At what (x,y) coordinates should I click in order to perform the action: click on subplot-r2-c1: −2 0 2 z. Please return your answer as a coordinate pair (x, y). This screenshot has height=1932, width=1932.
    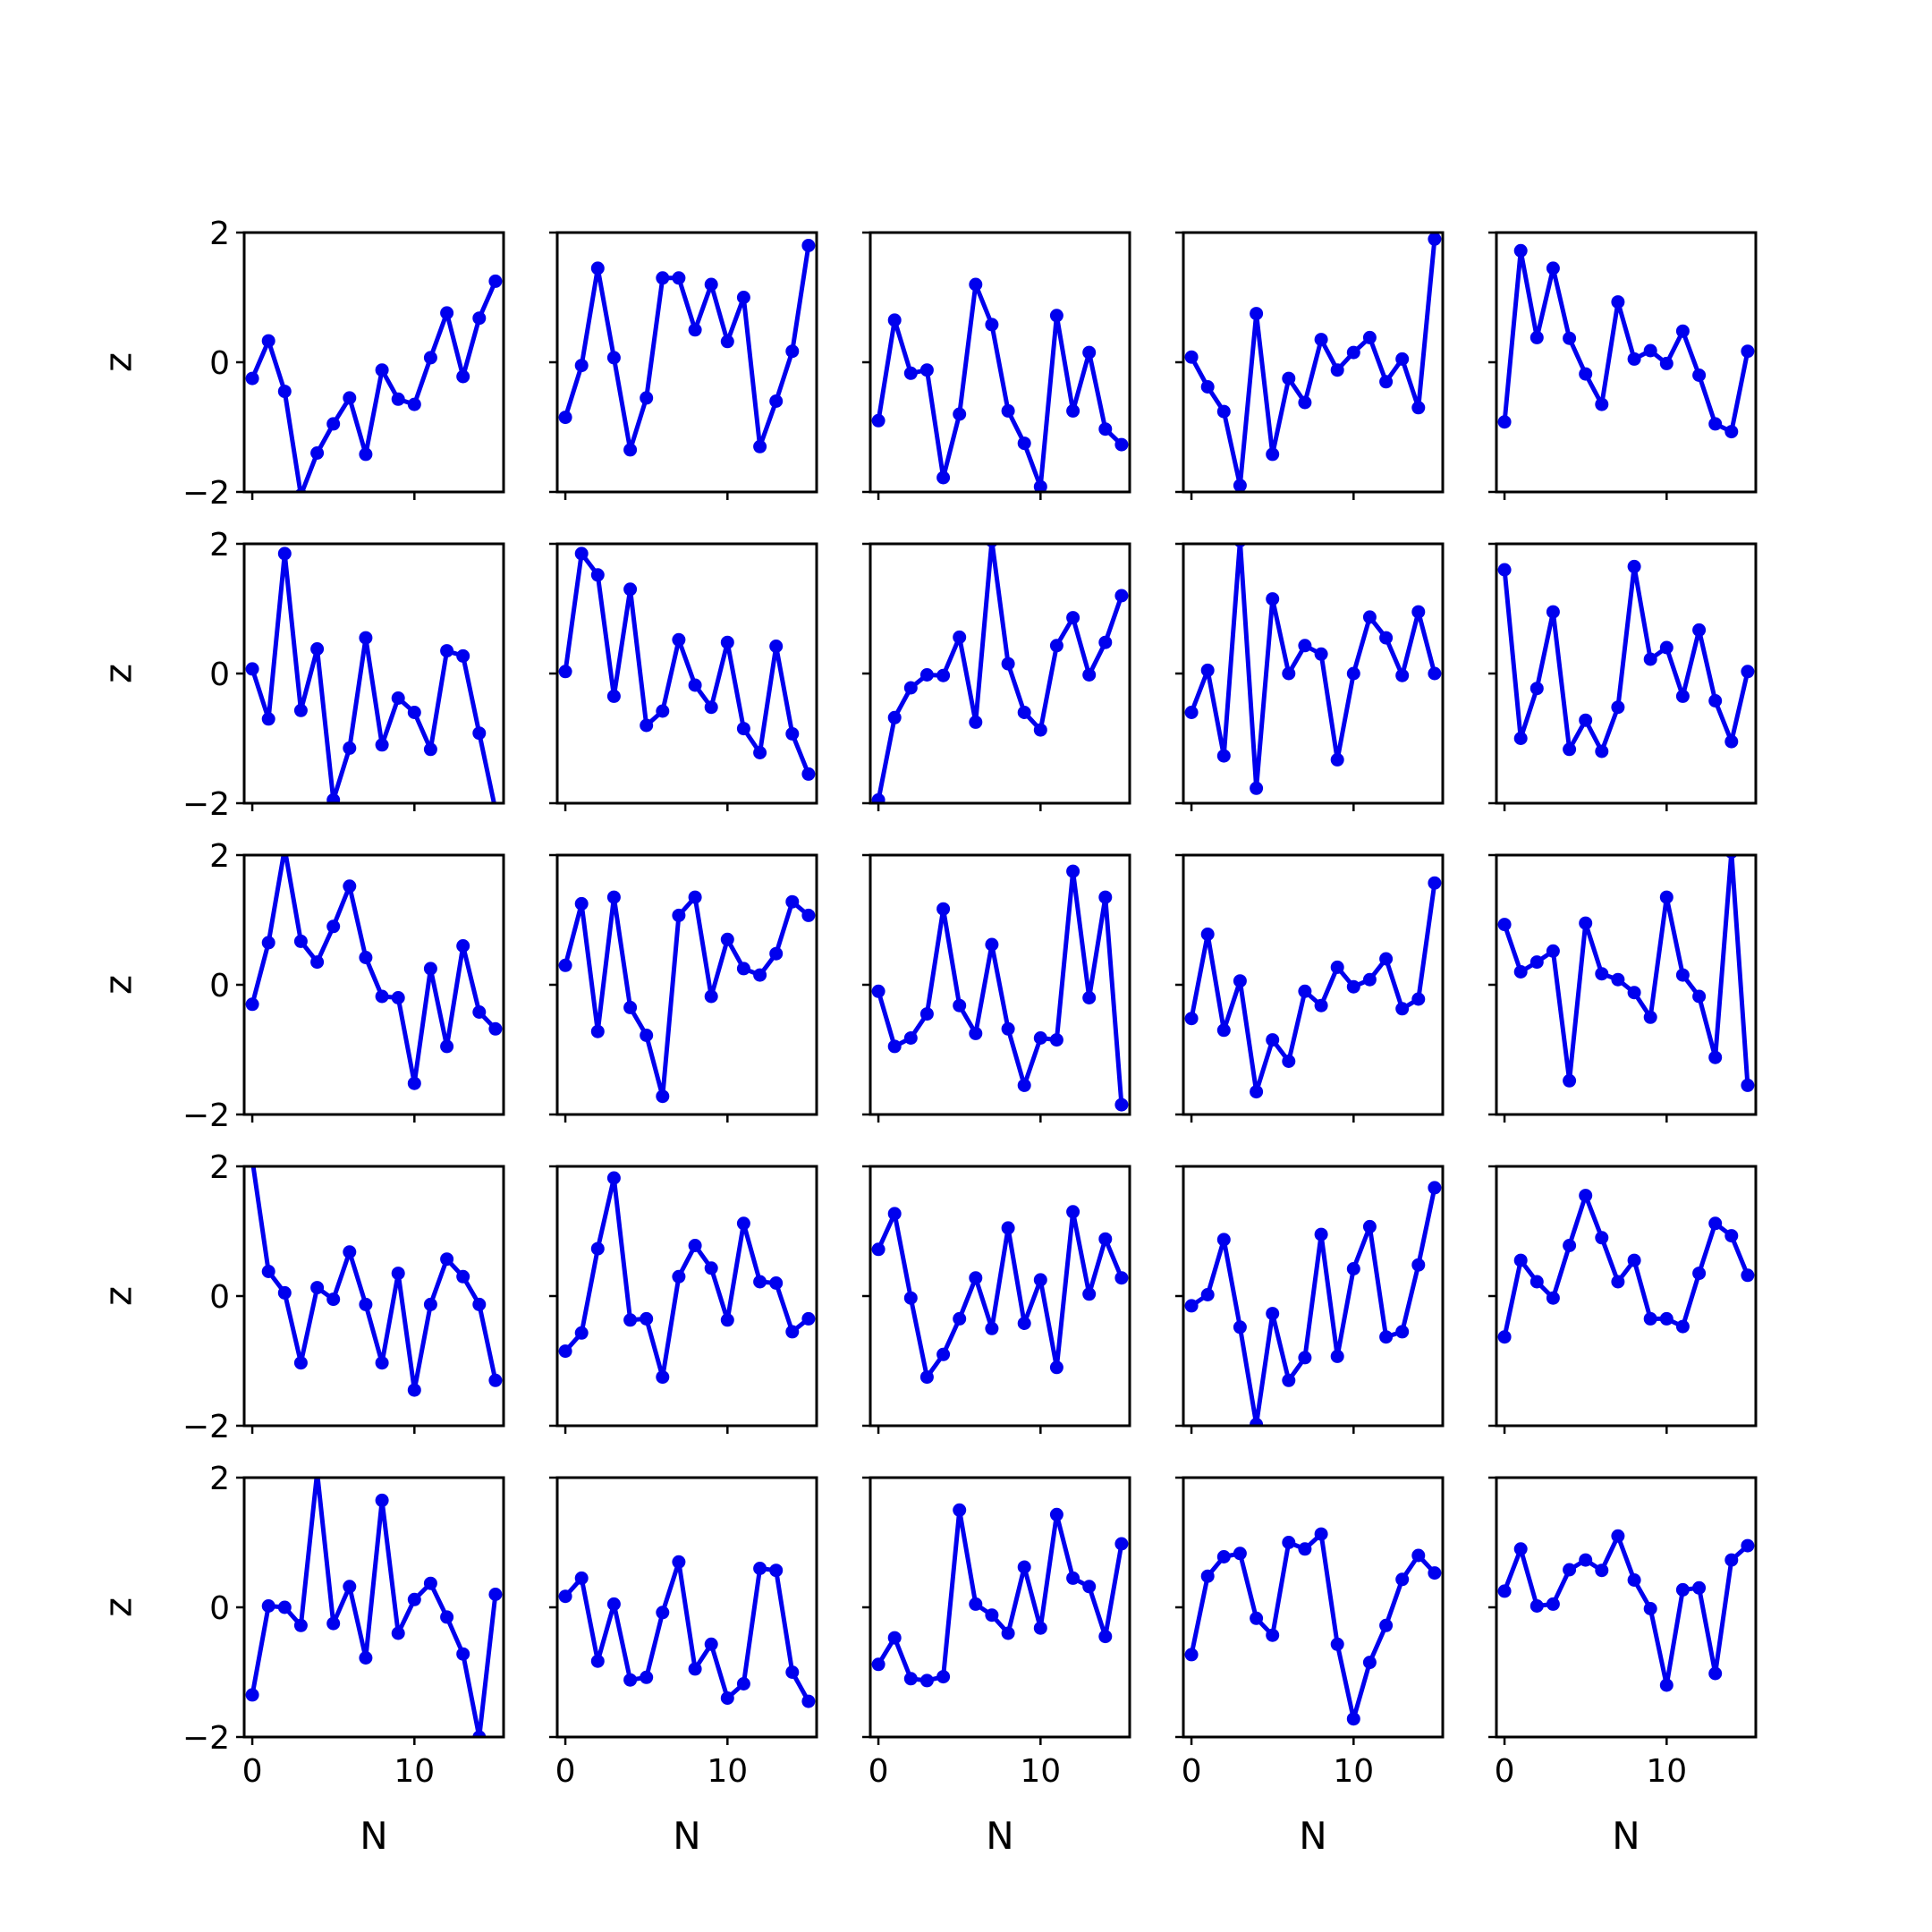
    Looking at the image, I should click on (301, 675).